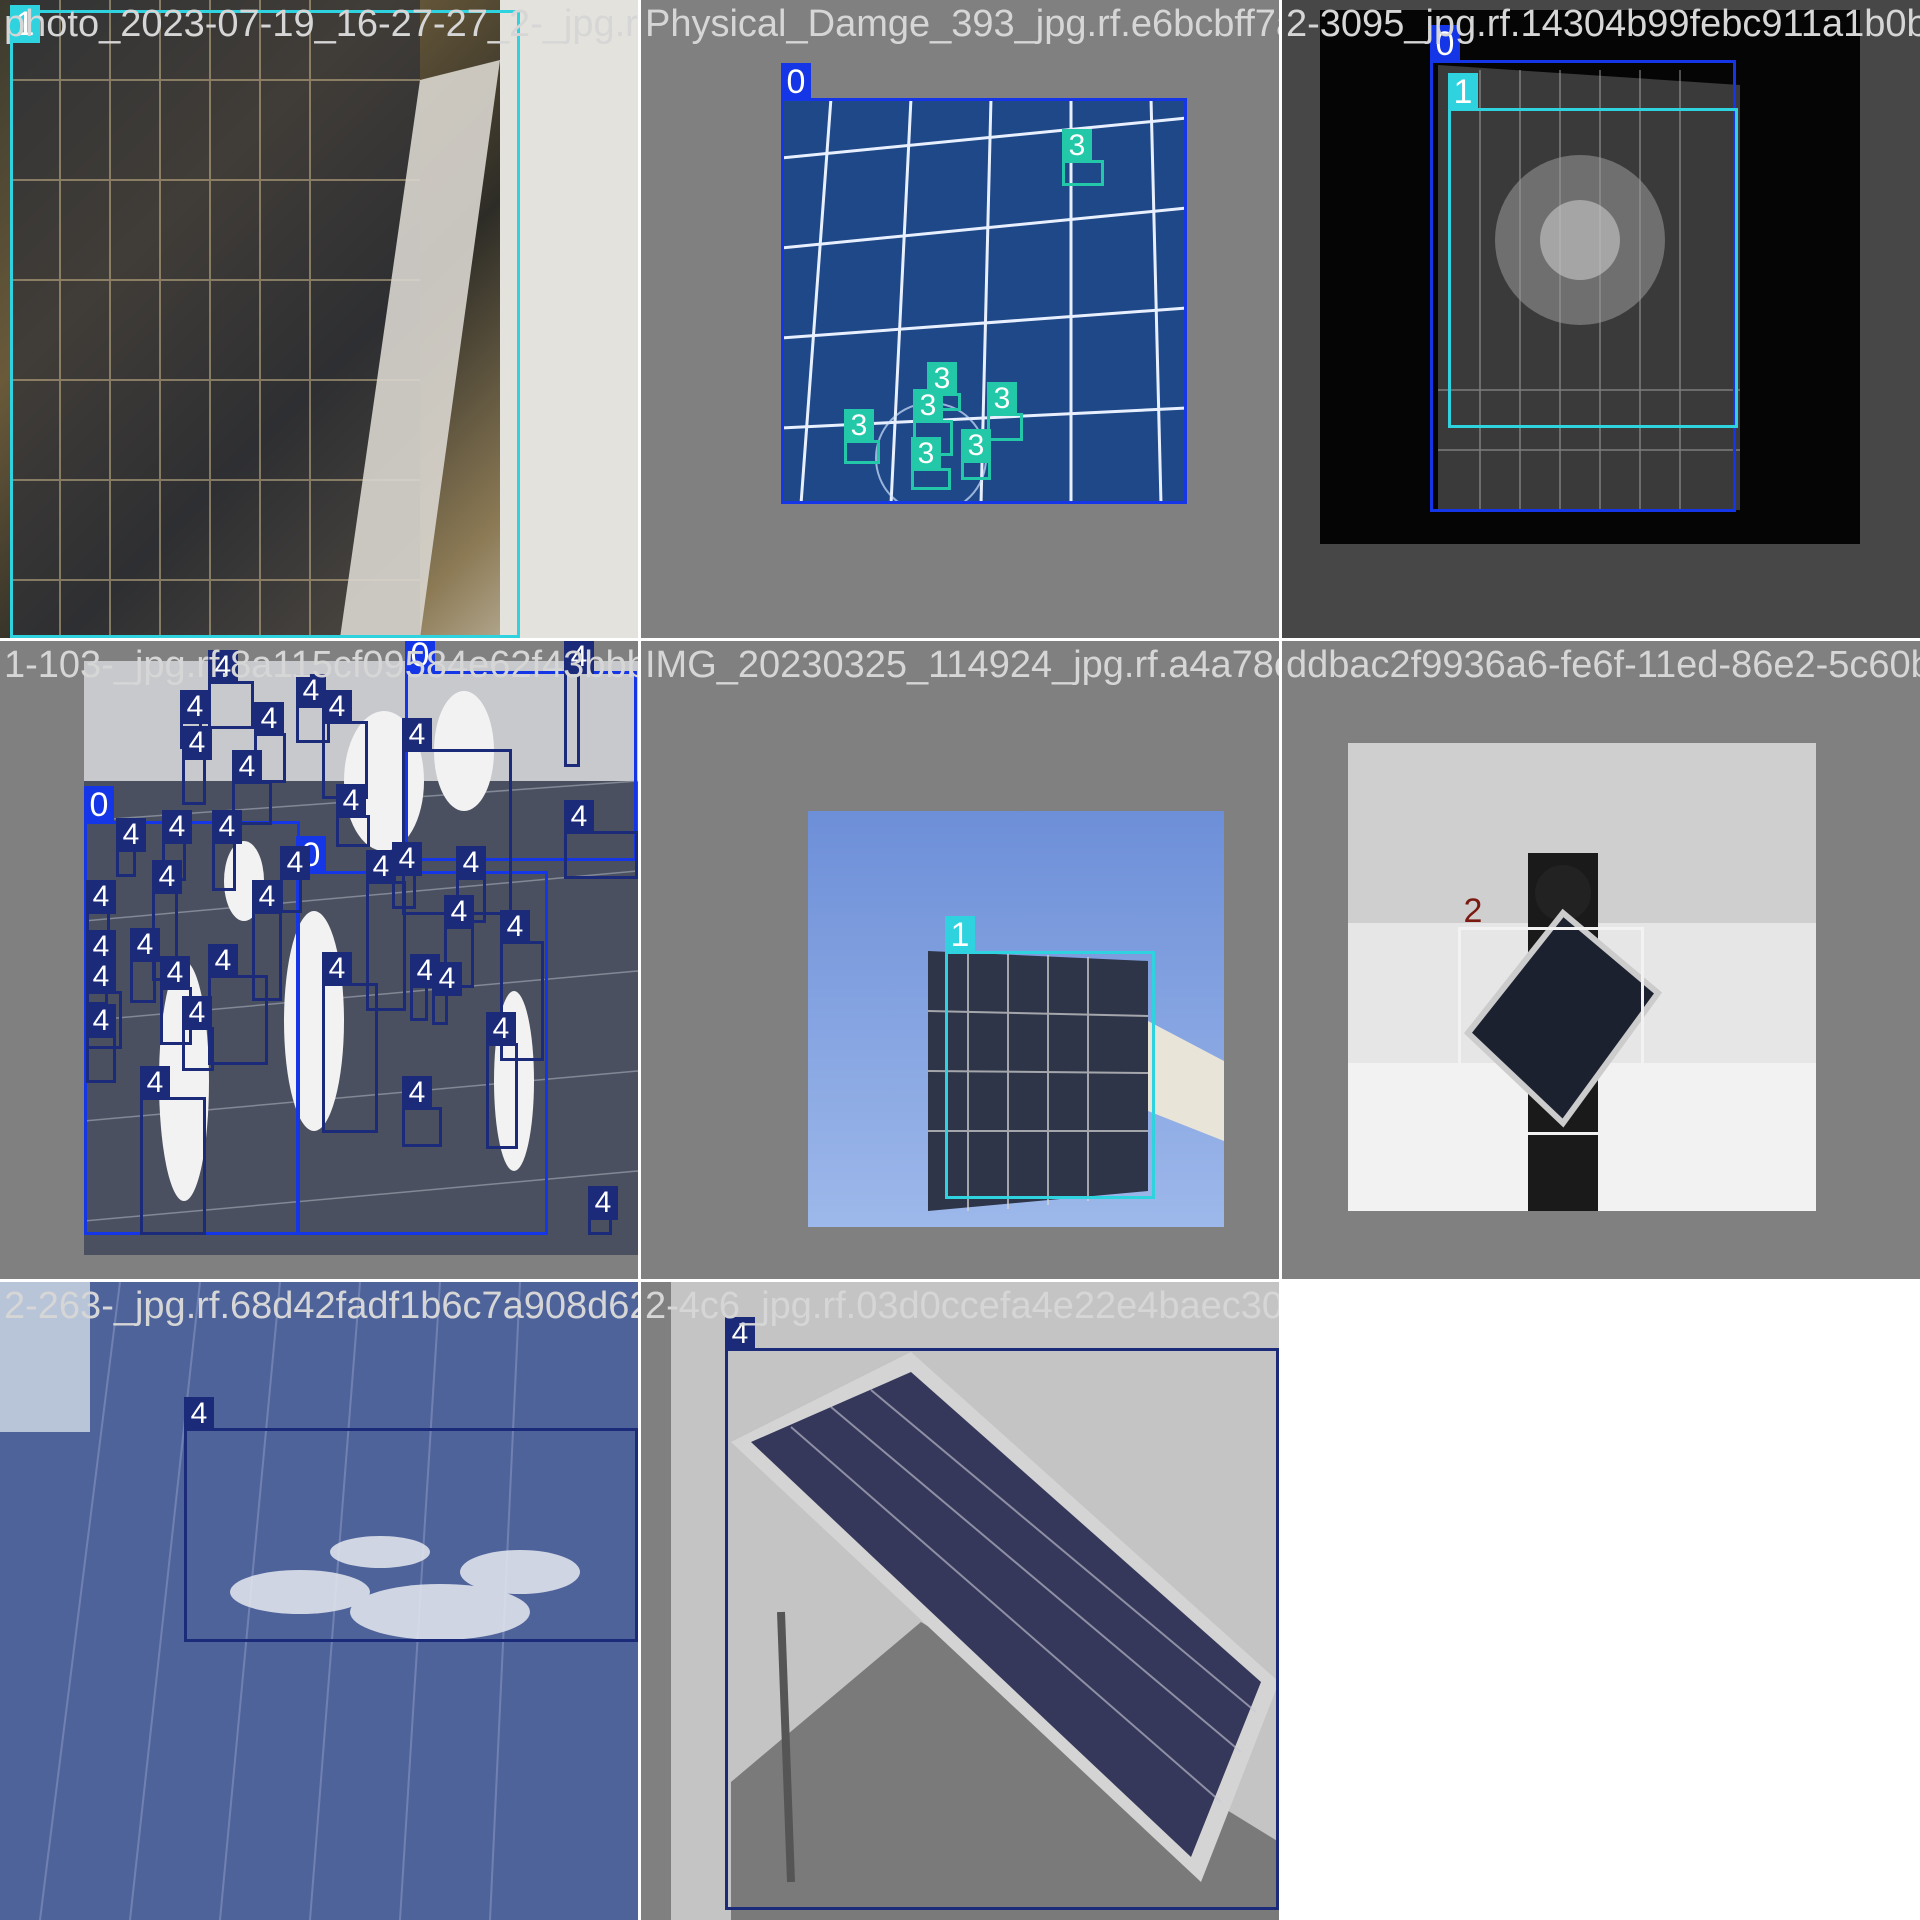 The height and width of the screenshot is (1920, 1920). What do you see at coordinates (1603, 24) in the screenshot?
I see `tile-3-filename: 2-3095_jpg.rf.14304b99febc911a1b0b` at bounding box center [1603, 24].